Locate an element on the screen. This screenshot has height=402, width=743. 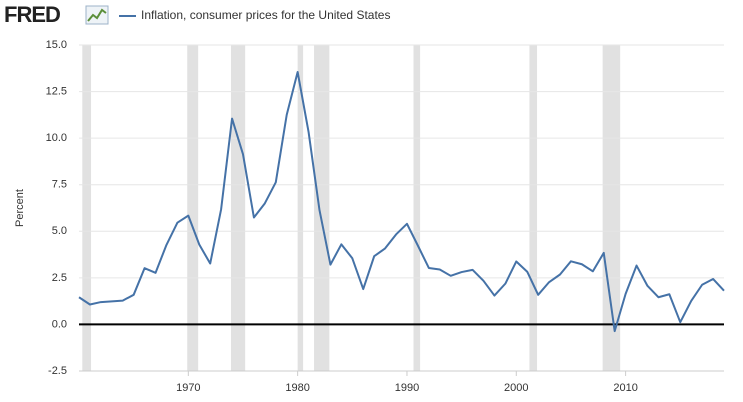
y-tick-label: 12.5 is located at coordinates (56, 91).